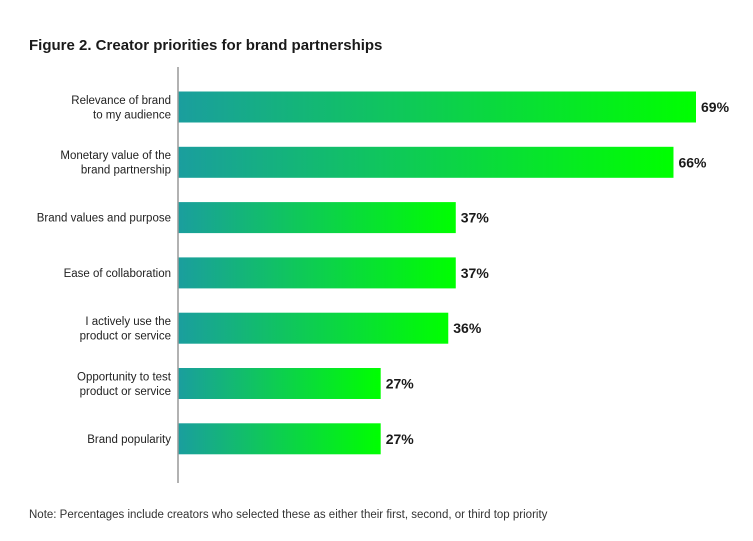 This screenshot has height=541, width=753. Describe the element at coordinates (124, 377) in the screenshot. I see `category-label-line: Opportunity to test` at that location.